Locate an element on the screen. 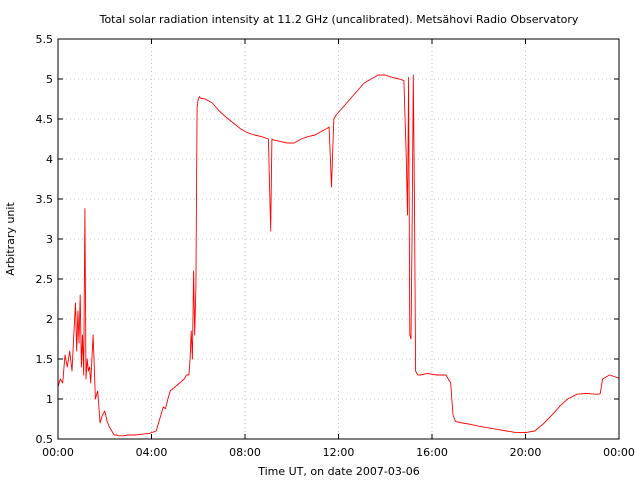 Image resolution: width=640 pixels, height=480 pixels. y-tick-label: 0.5 is located at coordinates (45, 439).